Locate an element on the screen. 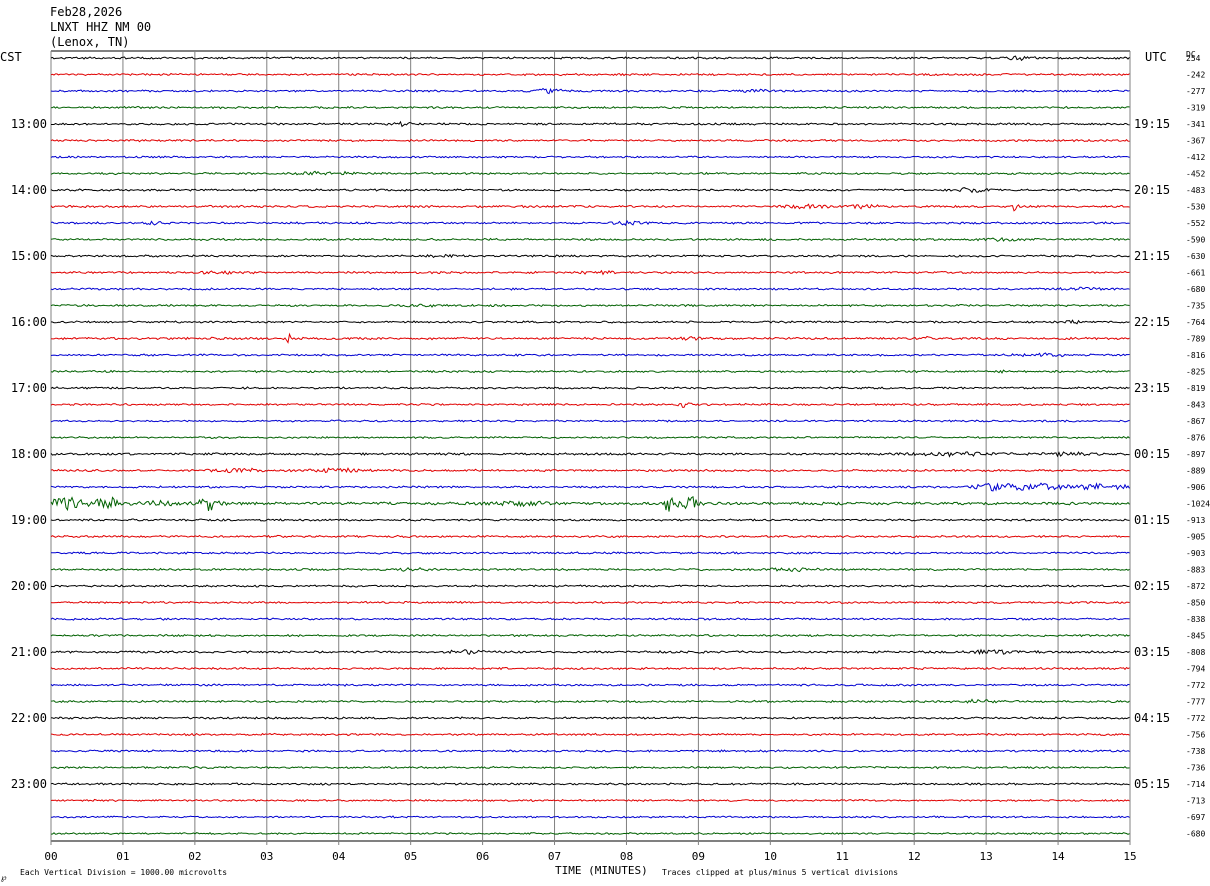 The width and height of the screenshot is (1210, 886). x-tick-label: 11 is located at coordinates (842, 856).